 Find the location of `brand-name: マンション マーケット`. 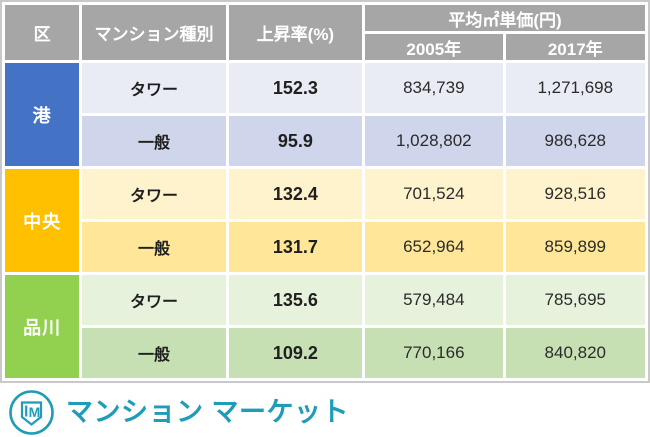

brand-name: マンション マーケット is located at coordinates (208, 412).